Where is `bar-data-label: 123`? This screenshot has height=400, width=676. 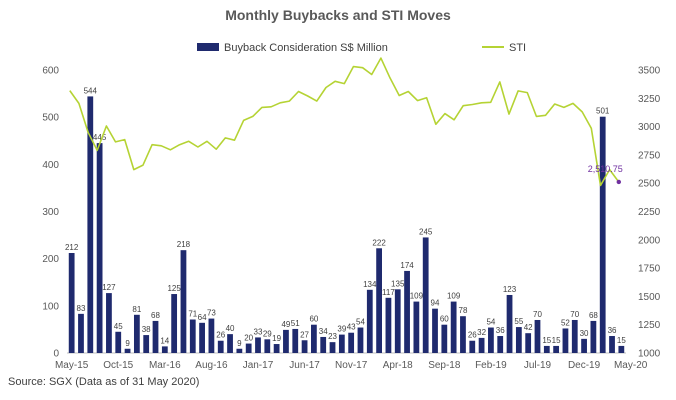 bar-data-label: 123 is located at coordinates (510, 289).